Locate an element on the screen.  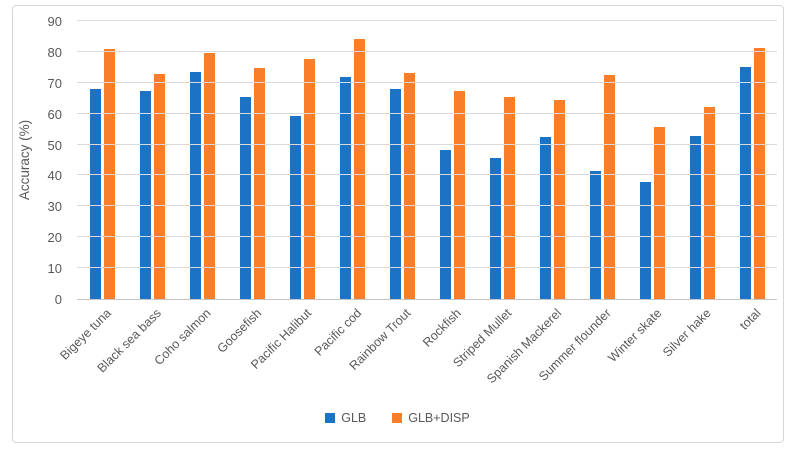
y-tick-label: 0 is located at coordinates (58, 299).